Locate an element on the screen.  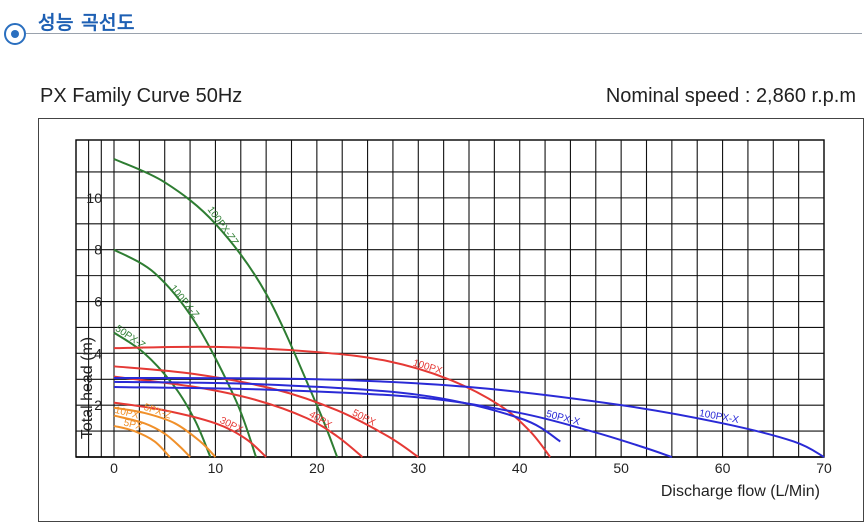
series-line-5px-z is located at coordinates (165, 432).